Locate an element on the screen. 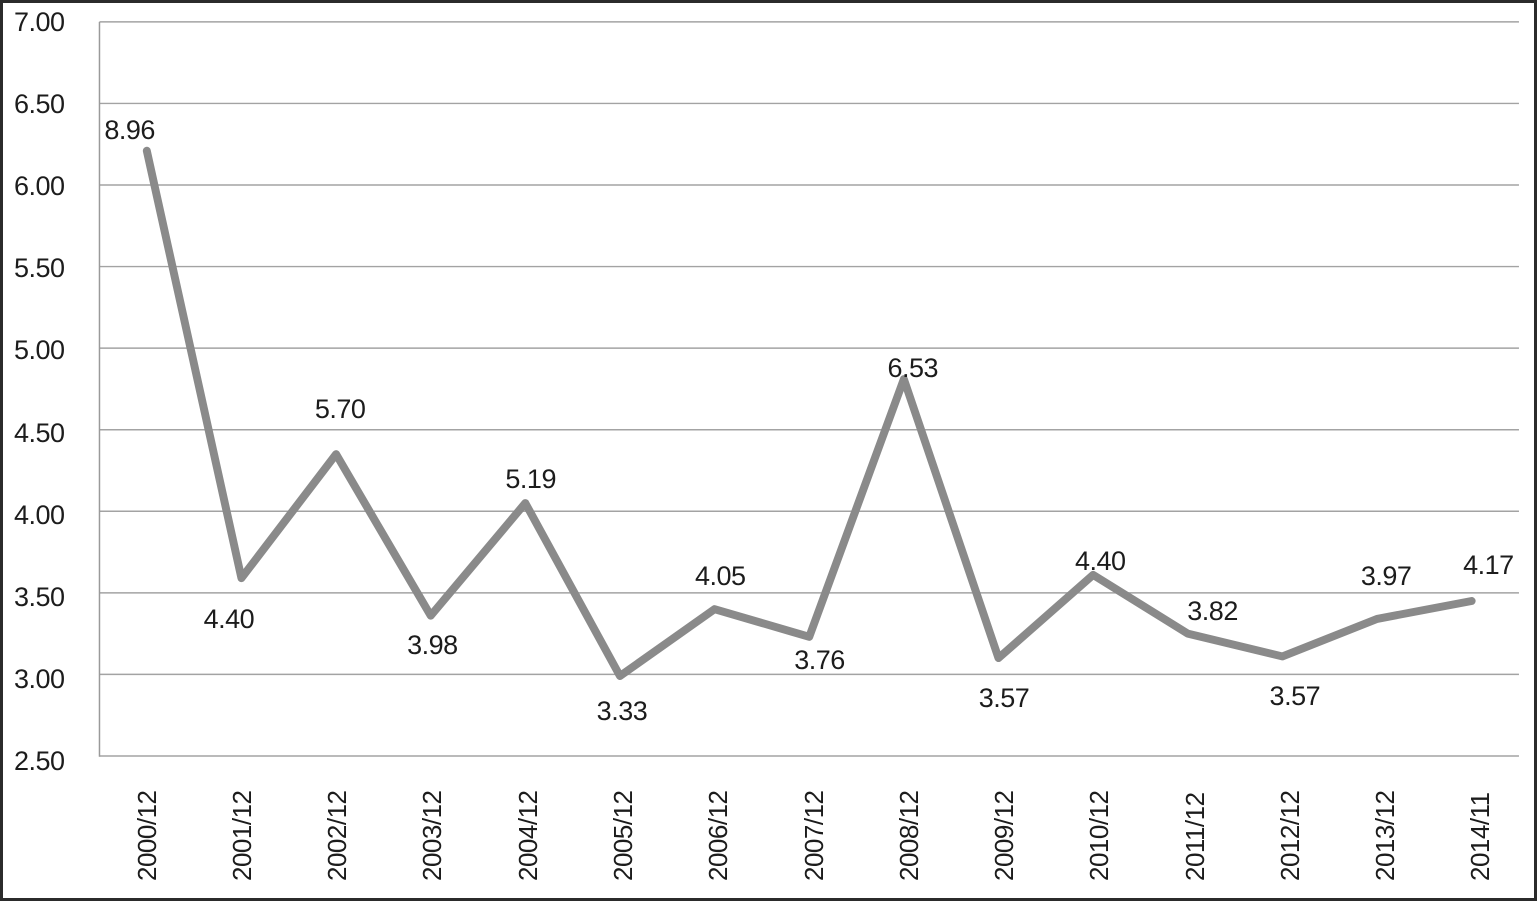 This screenshot has height=901, width=1537. data-point-label: 3.97 is located at coordinates (1386, 576).